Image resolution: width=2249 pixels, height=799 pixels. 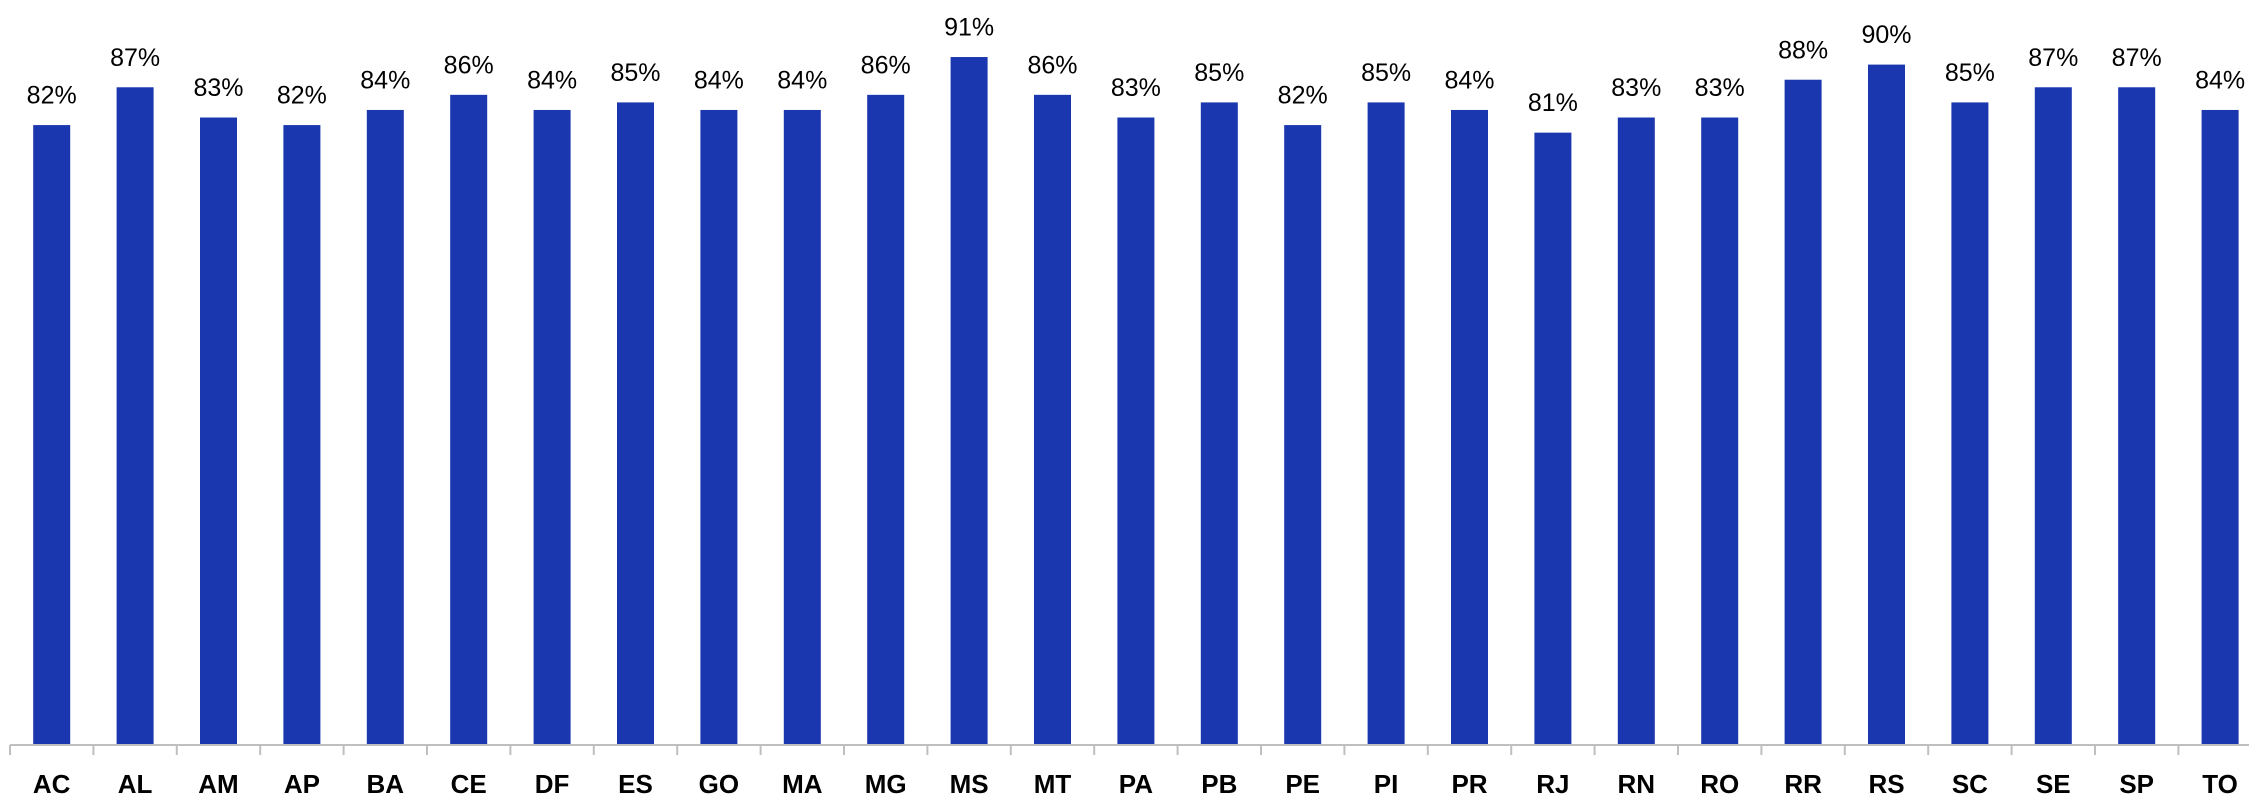 I want to click on x-tick-label: AM, so click(x=218, y=784).